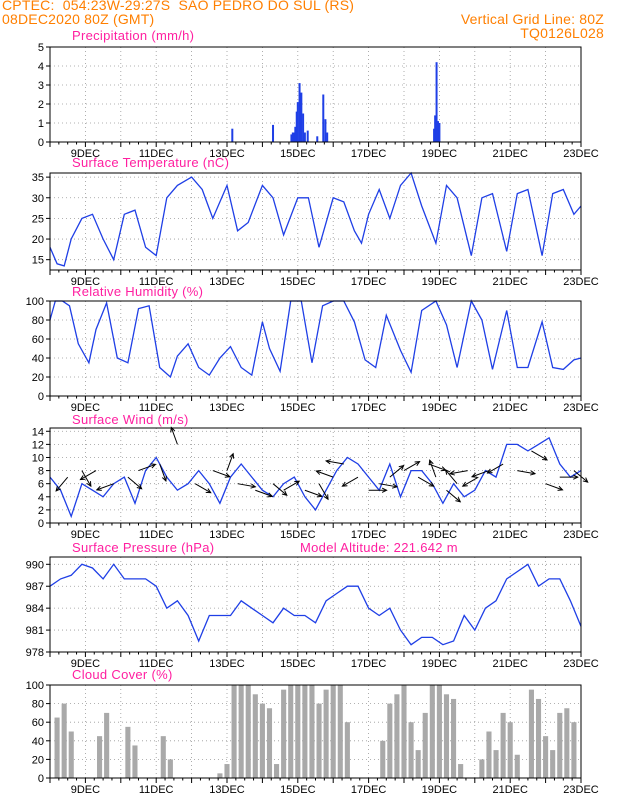 This screenshot has width=618, height=800. Describe the element at coordinates (38, 340) in the screenshot. I see `humidity-ytick-label: 60` at that location.